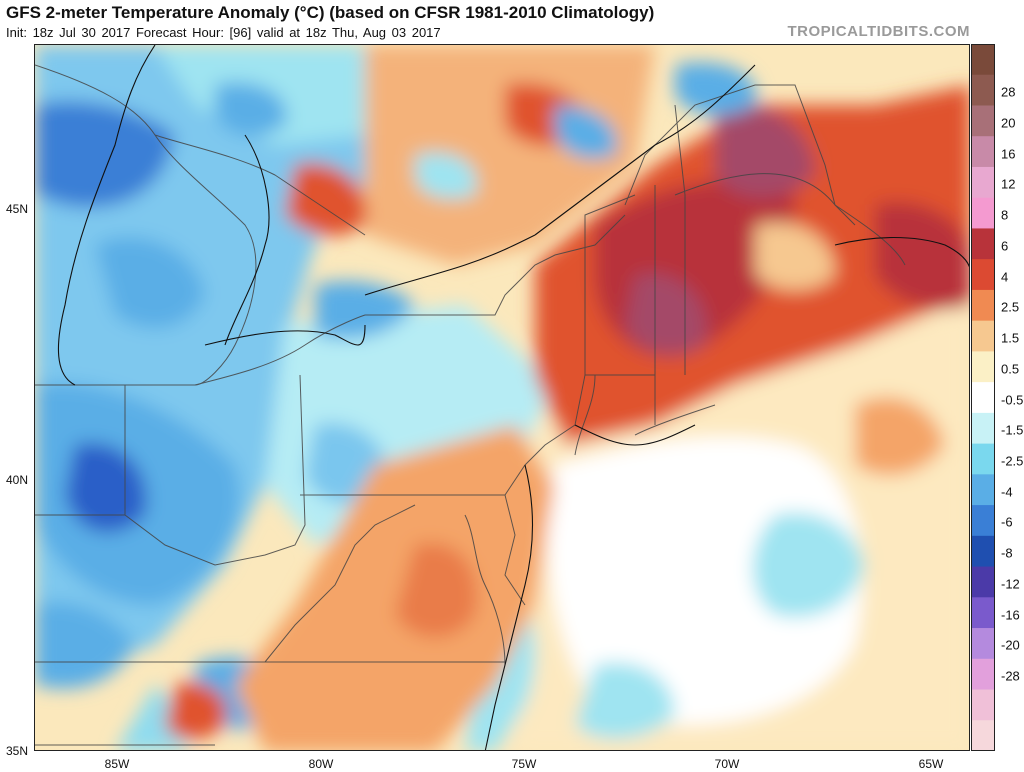  Describe the element at coordinates (524, 764) in the screenshot. I see `lon-label-75w: 75W` at that location.